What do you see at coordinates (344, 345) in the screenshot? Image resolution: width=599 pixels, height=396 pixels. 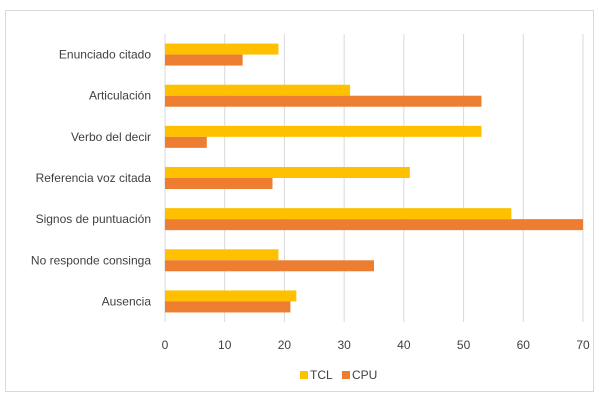 I see `x-tick-label: 30` at bounding box center [344, 345].